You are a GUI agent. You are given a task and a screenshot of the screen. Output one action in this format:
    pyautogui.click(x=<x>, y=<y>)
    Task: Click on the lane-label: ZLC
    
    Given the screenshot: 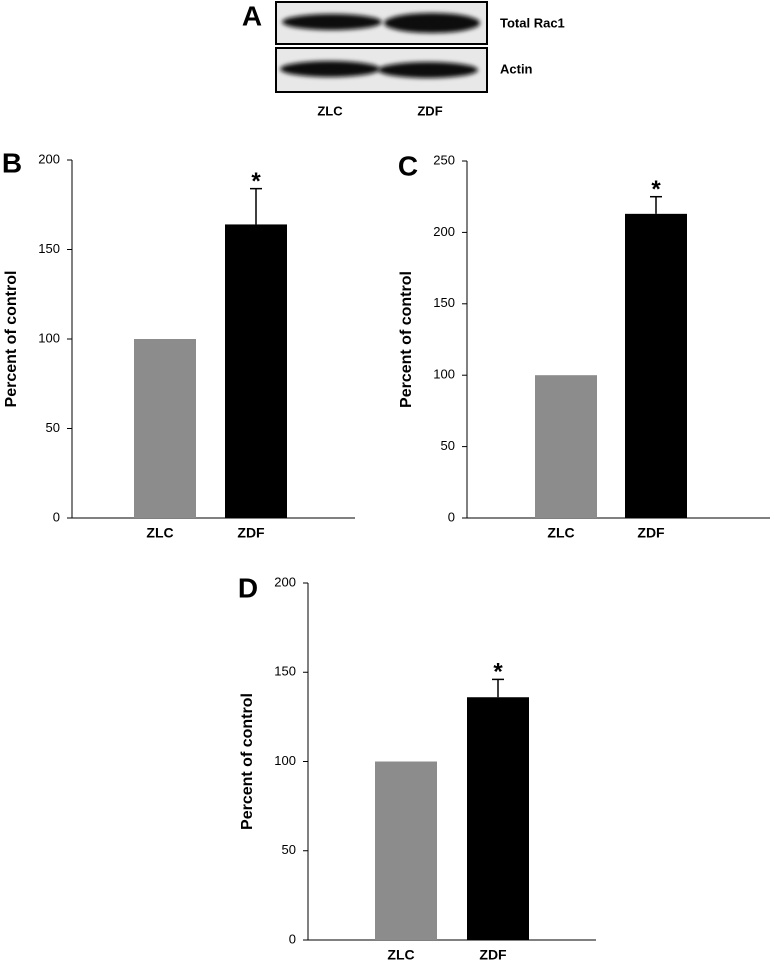 What is the action you would take?
    pyautogui.click(x=330, y=110)
    